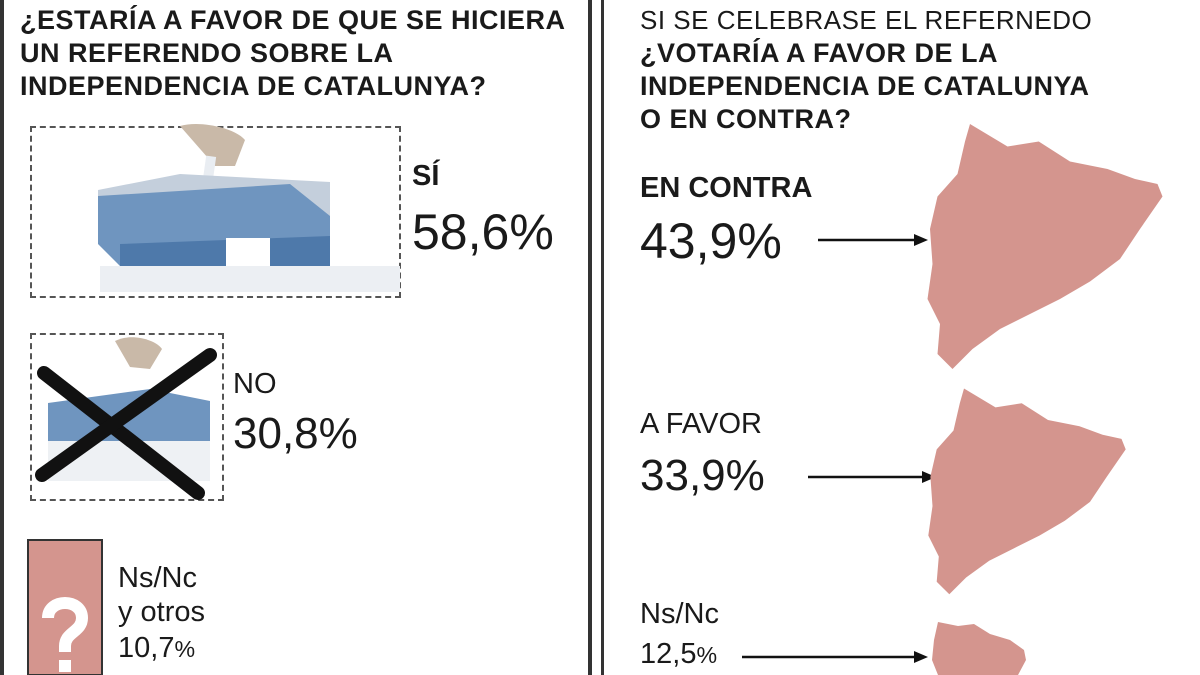  I want to click on left-question-line-2: UN REFERENDO SOBRE LA, so click(207, 53).